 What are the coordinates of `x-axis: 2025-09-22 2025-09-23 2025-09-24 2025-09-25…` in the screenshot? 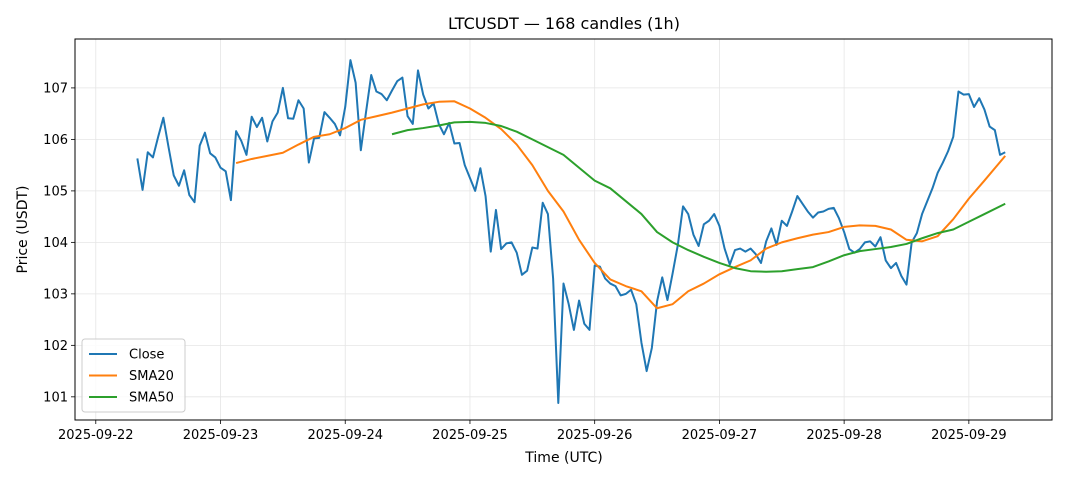 It's located at (532, 431).